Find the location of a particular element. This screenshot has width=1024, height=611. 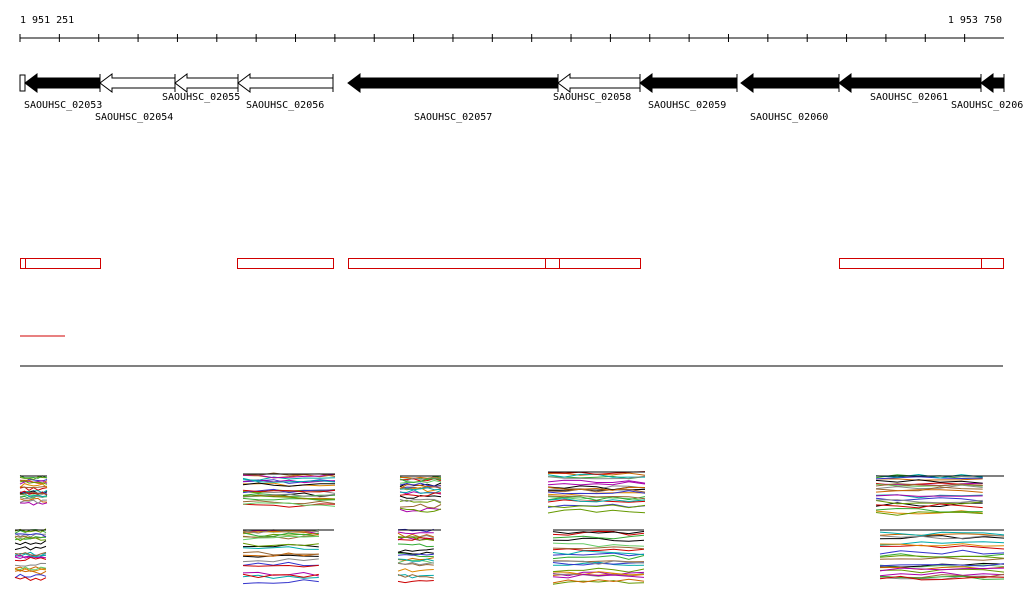

gene-label: SAOUHSC_02053 is located at coordinates (63, 105).